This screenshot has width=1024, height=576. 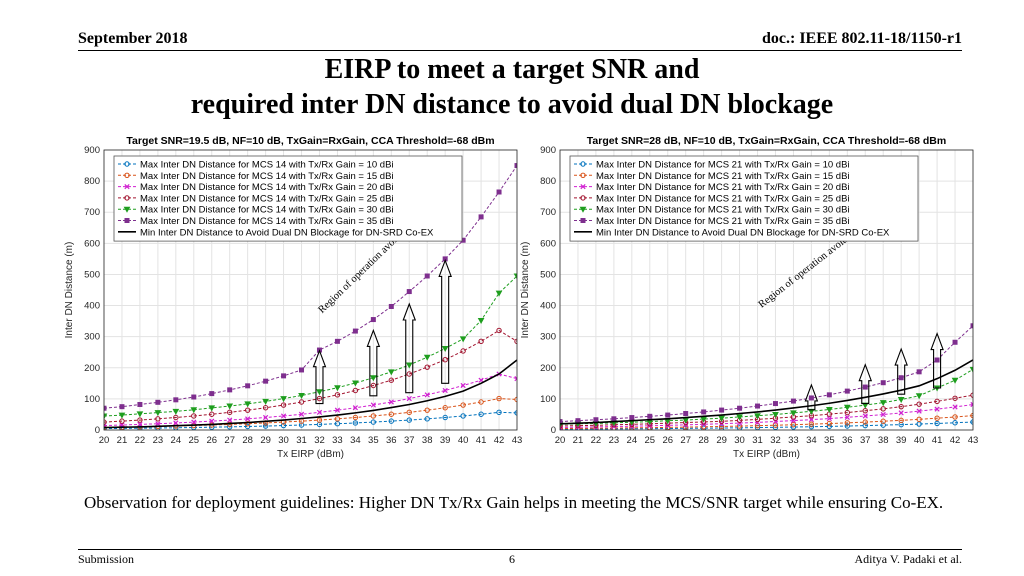 What do you see at coordinates (632, 440) in the screenshot?
I see `x-tick-label: 24` at bounding box center [632, 440].